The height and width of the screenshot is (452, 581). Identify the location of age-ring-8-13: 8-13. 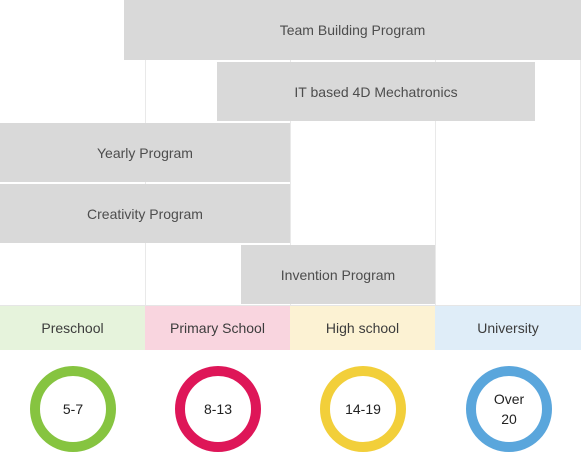
(218, 409).